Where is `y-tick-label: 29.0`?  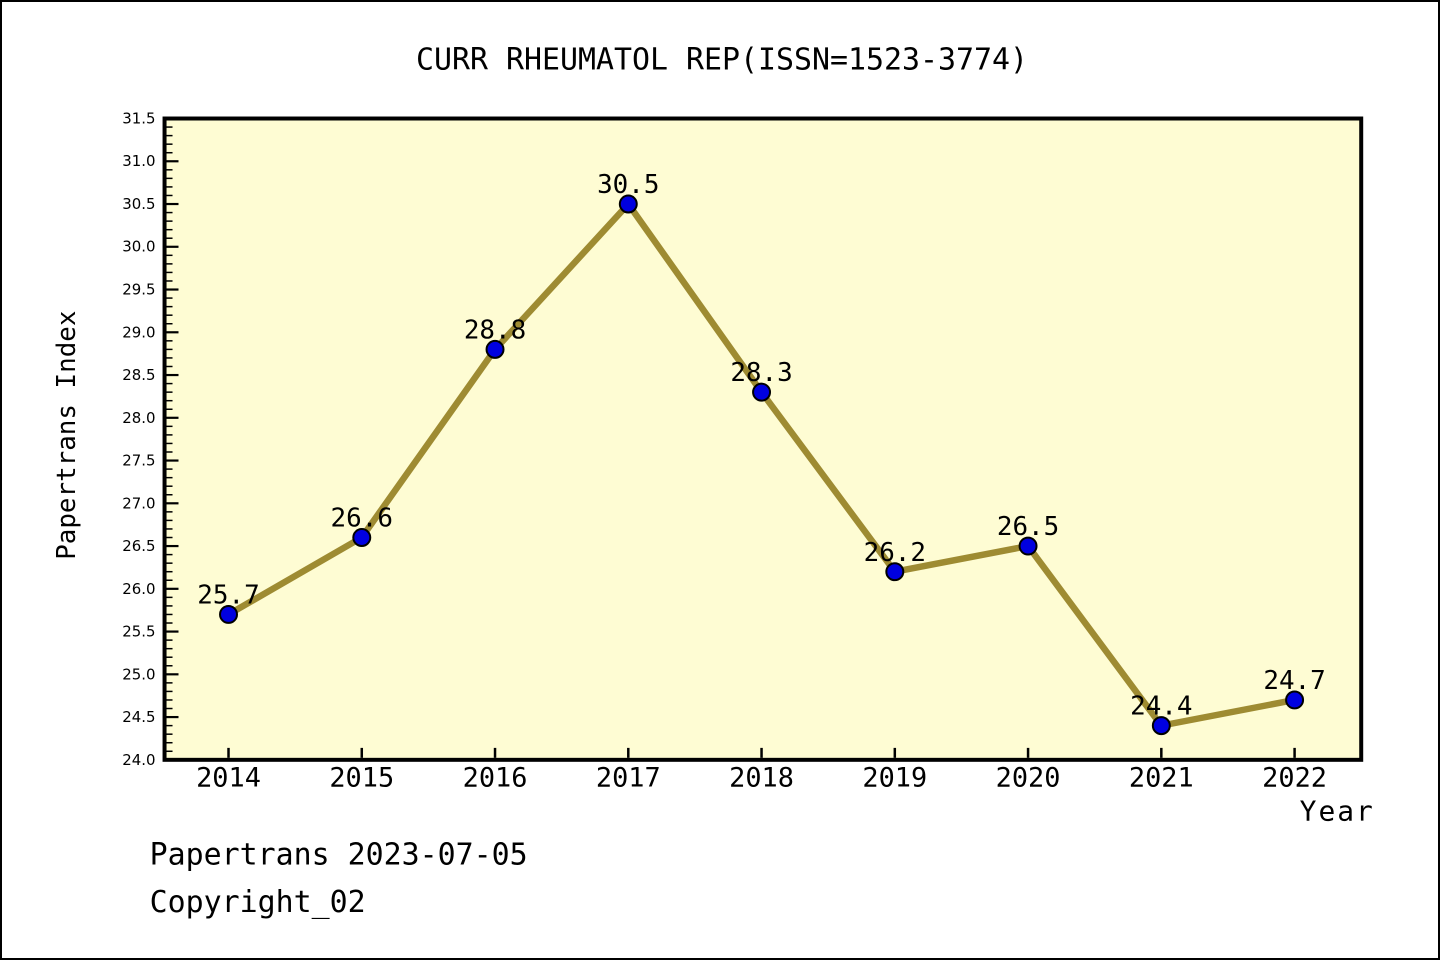 y-tick-label: 29.0 is located at coordinates (138, 332).